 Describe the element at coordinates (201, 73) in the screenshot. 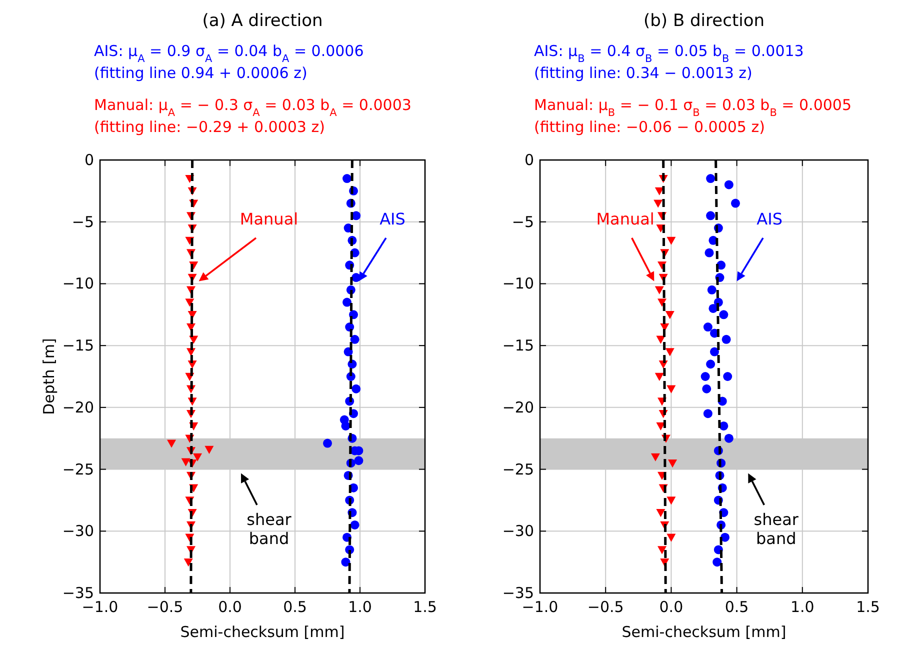

I see `text: (fitting line 0.94 + 0.0006 z)` at that location.